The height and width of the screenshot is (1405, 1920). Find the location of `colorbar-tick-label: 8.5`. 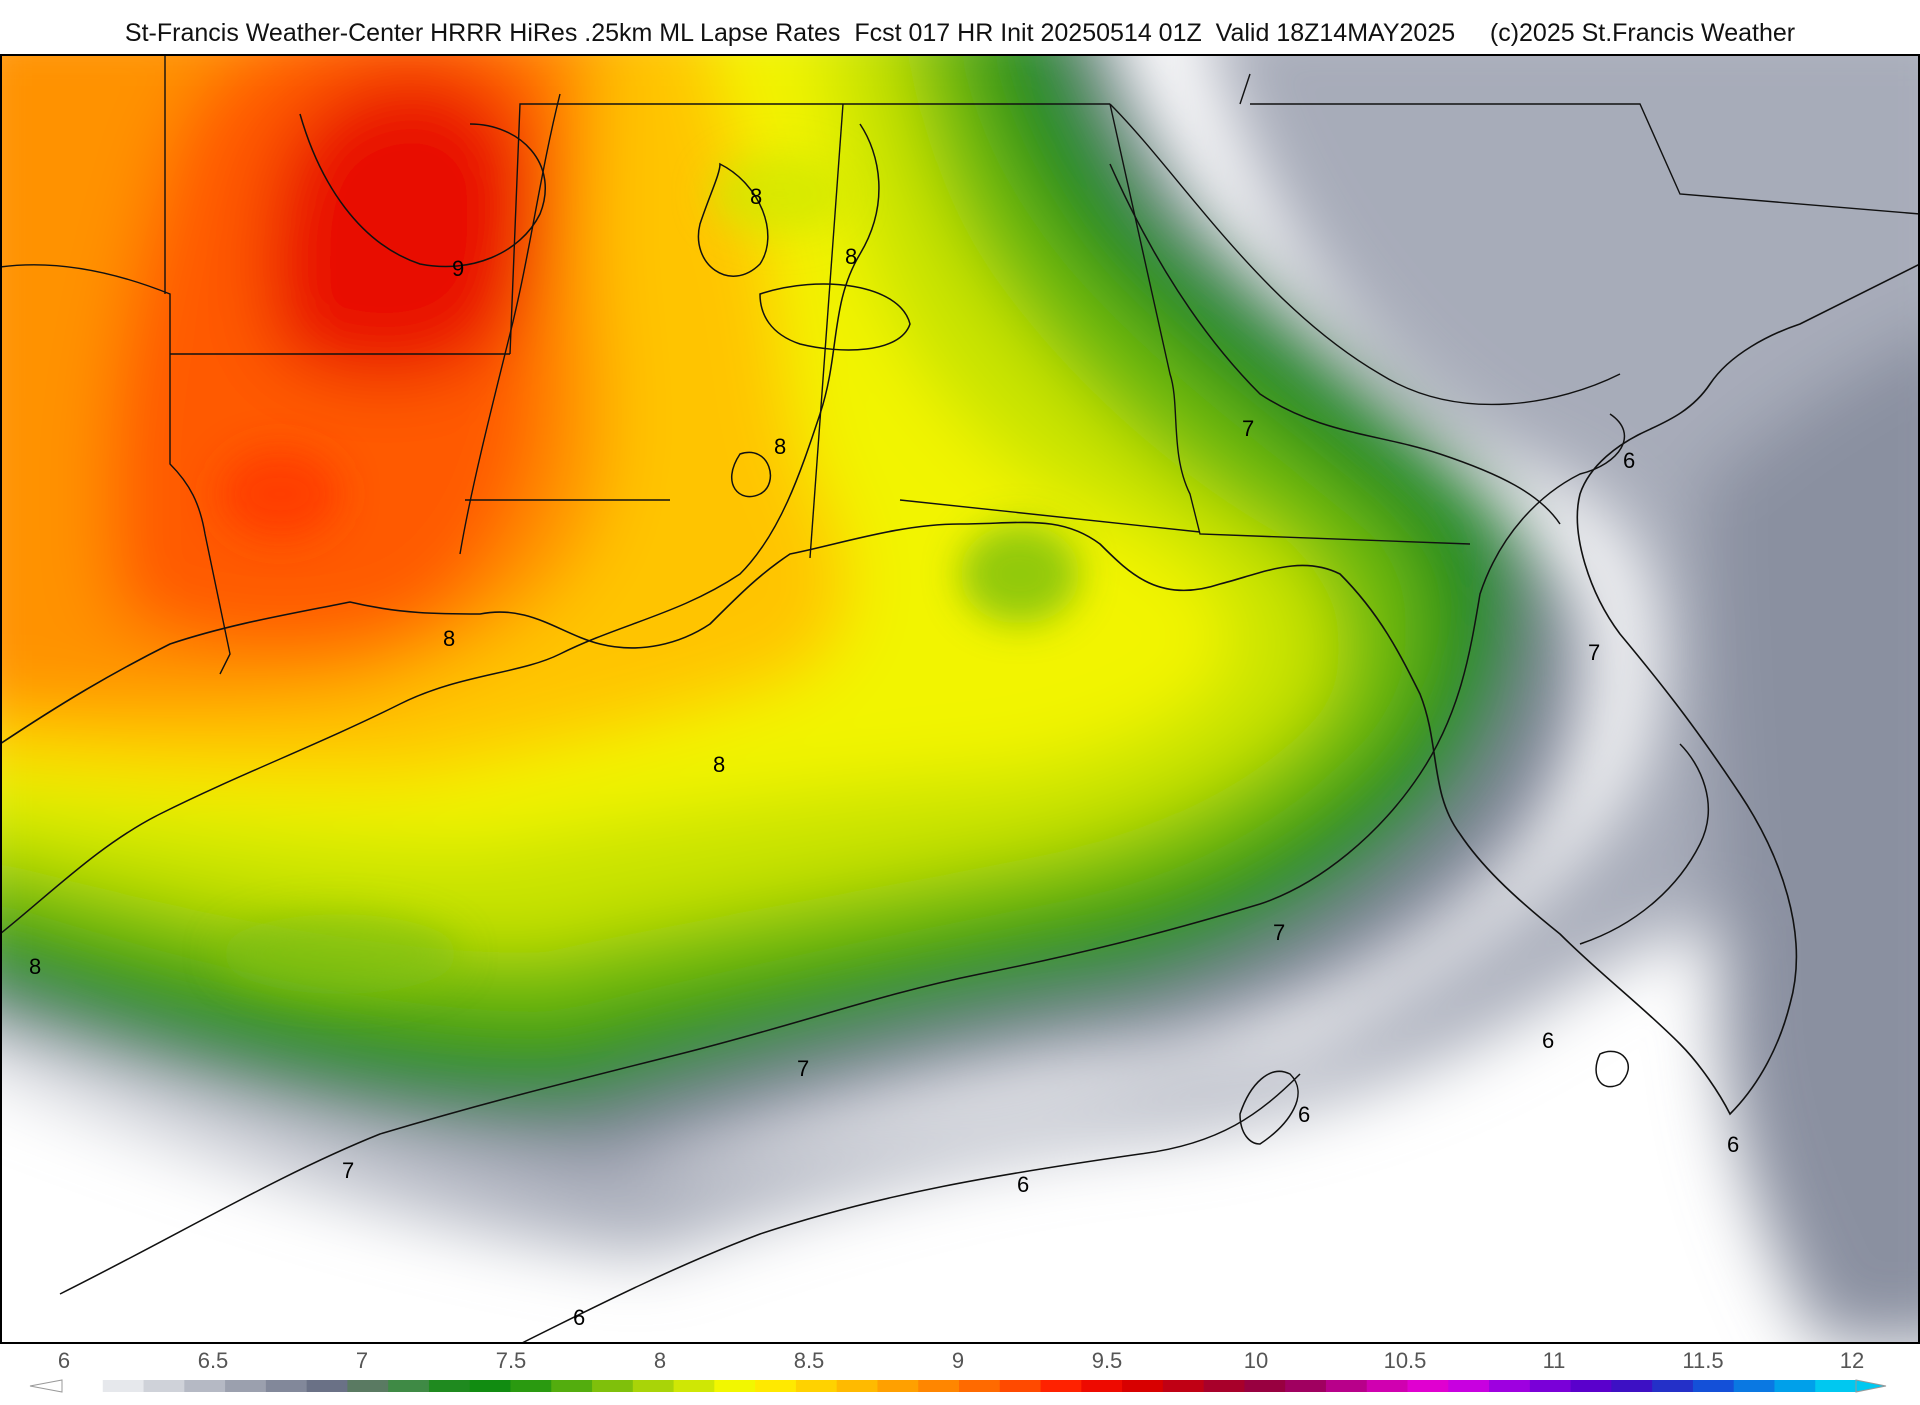

colorbar-tick-label: 8.5 is located at coordinates (809, 1360).